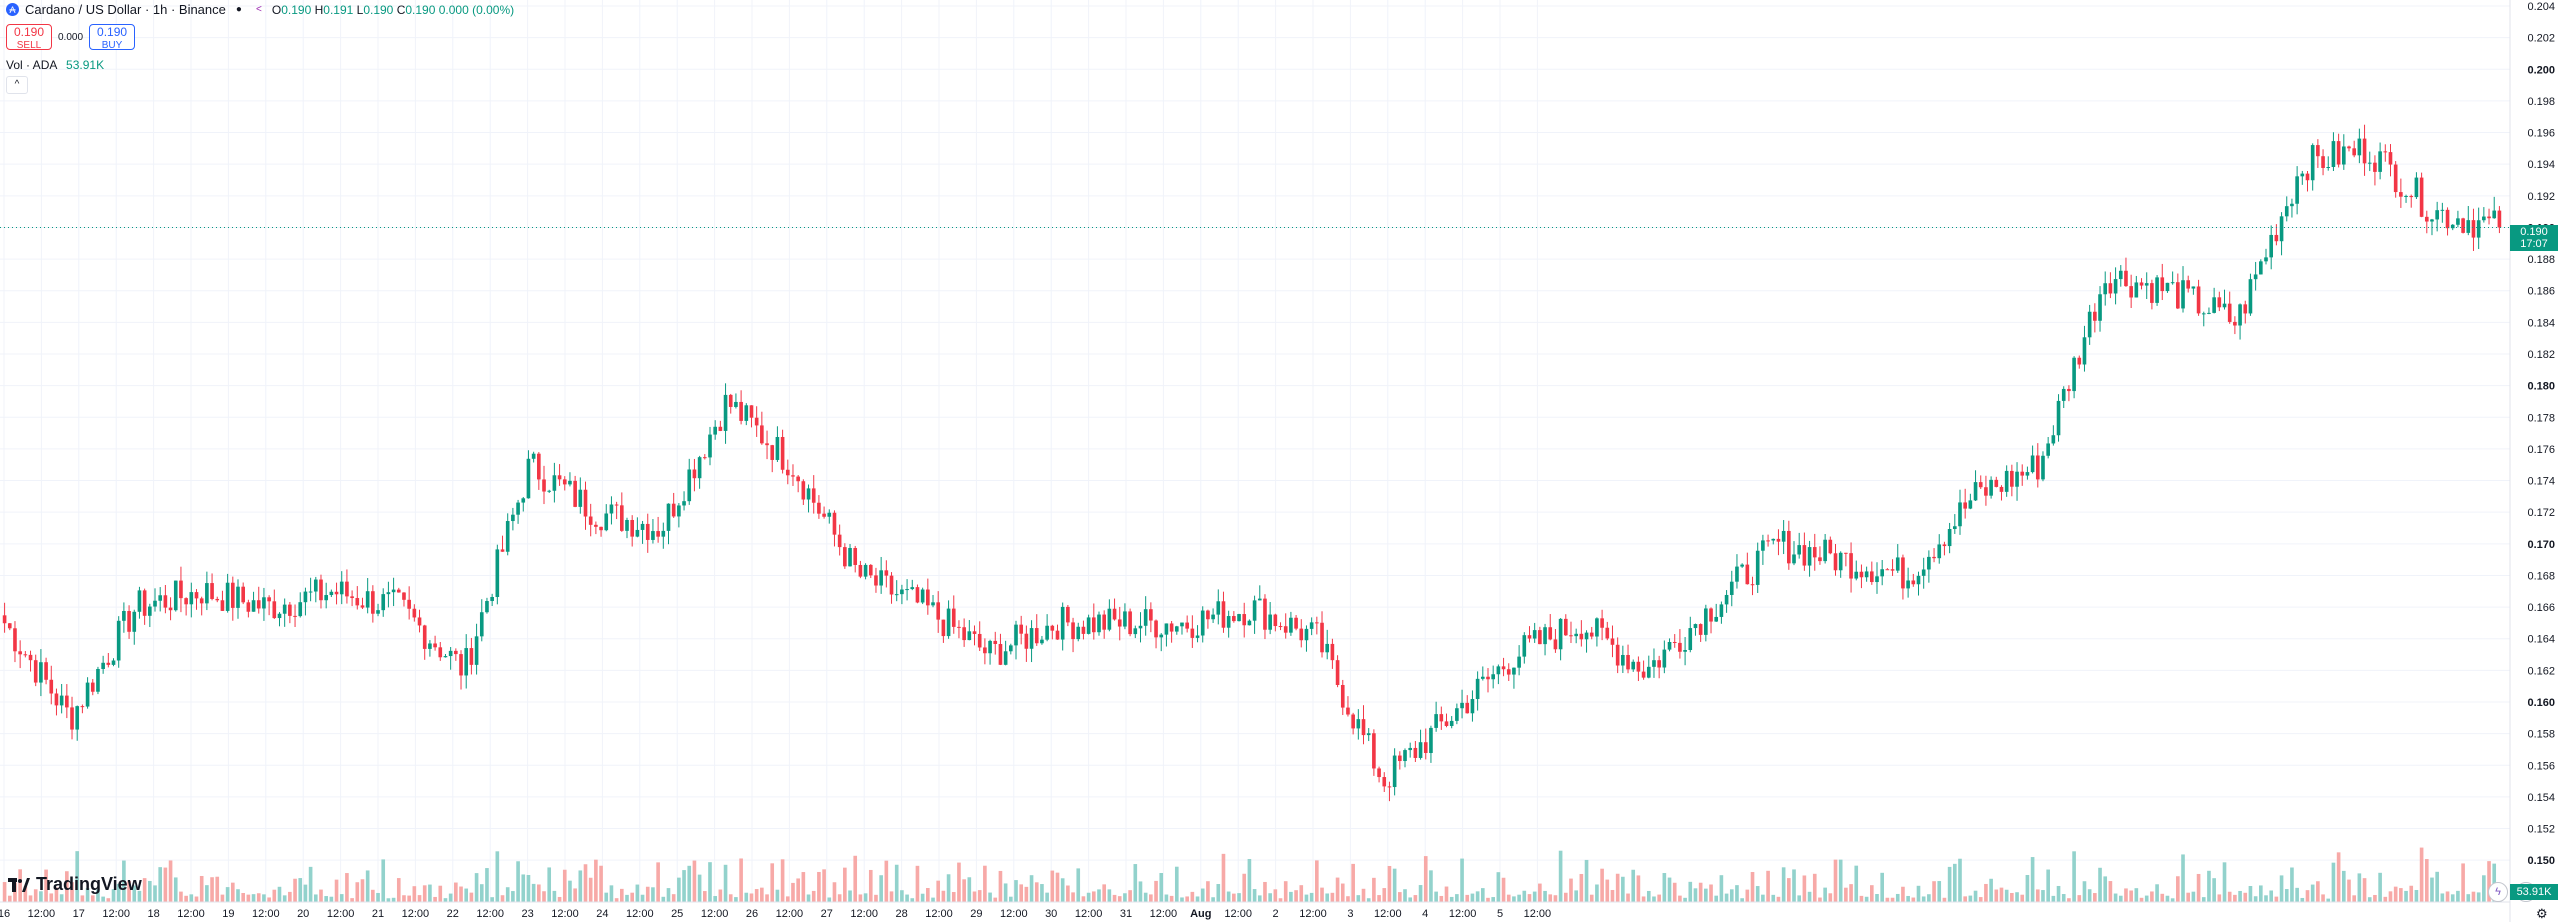 This screenshot has width=2560, height=922. Describe the element at coordinates (125, 9) in the screenshot. I see `symbol-title: Cardano / US Dollar · 1h · Binance` at that location.